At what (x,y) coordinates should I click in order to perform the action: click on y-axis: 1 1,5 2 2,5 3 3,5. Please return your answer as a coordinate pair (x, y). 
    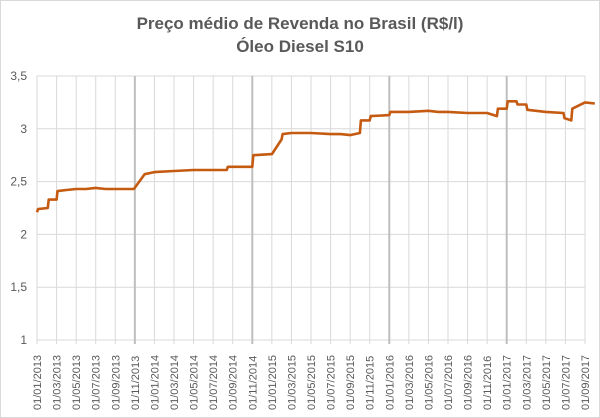
    Looking at the image, I should click on (18, 208).